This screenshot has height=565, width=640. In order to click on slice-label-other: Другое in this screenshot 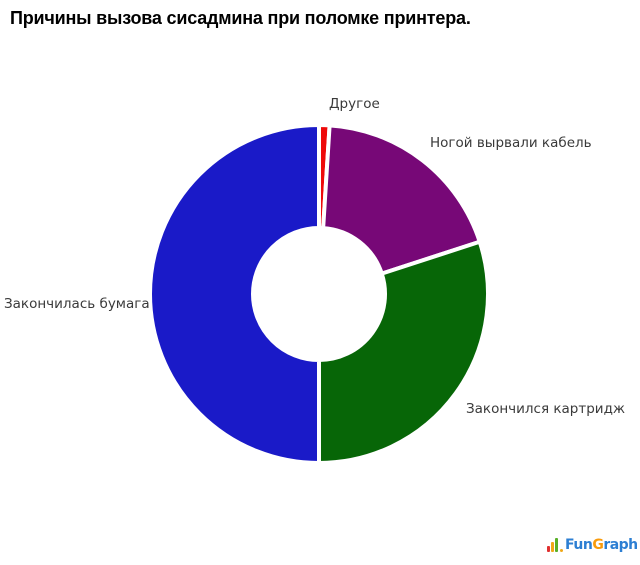, I will do `click(354, 104)`.